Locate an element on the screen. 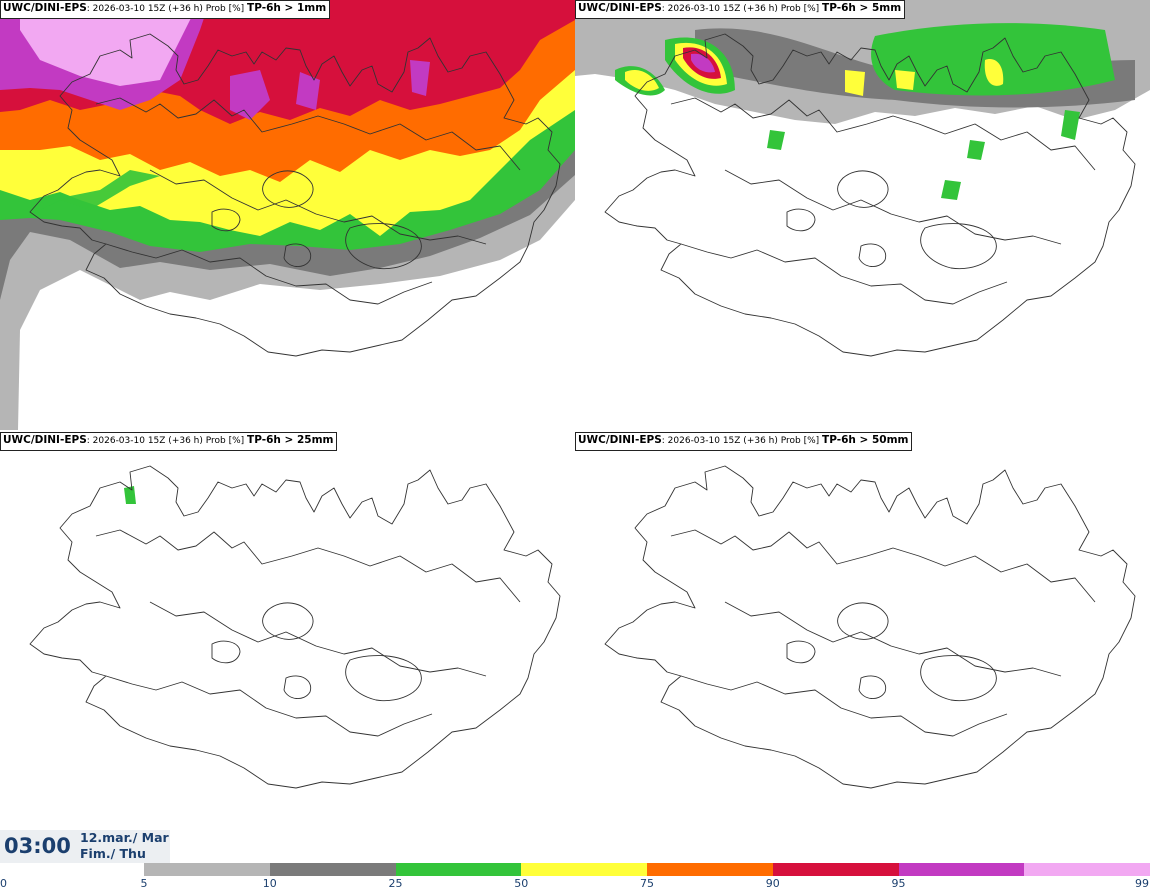 The image size is (1150, 891). threshold-label: TP-6h > 25mm is located at coordinates (290, 440).